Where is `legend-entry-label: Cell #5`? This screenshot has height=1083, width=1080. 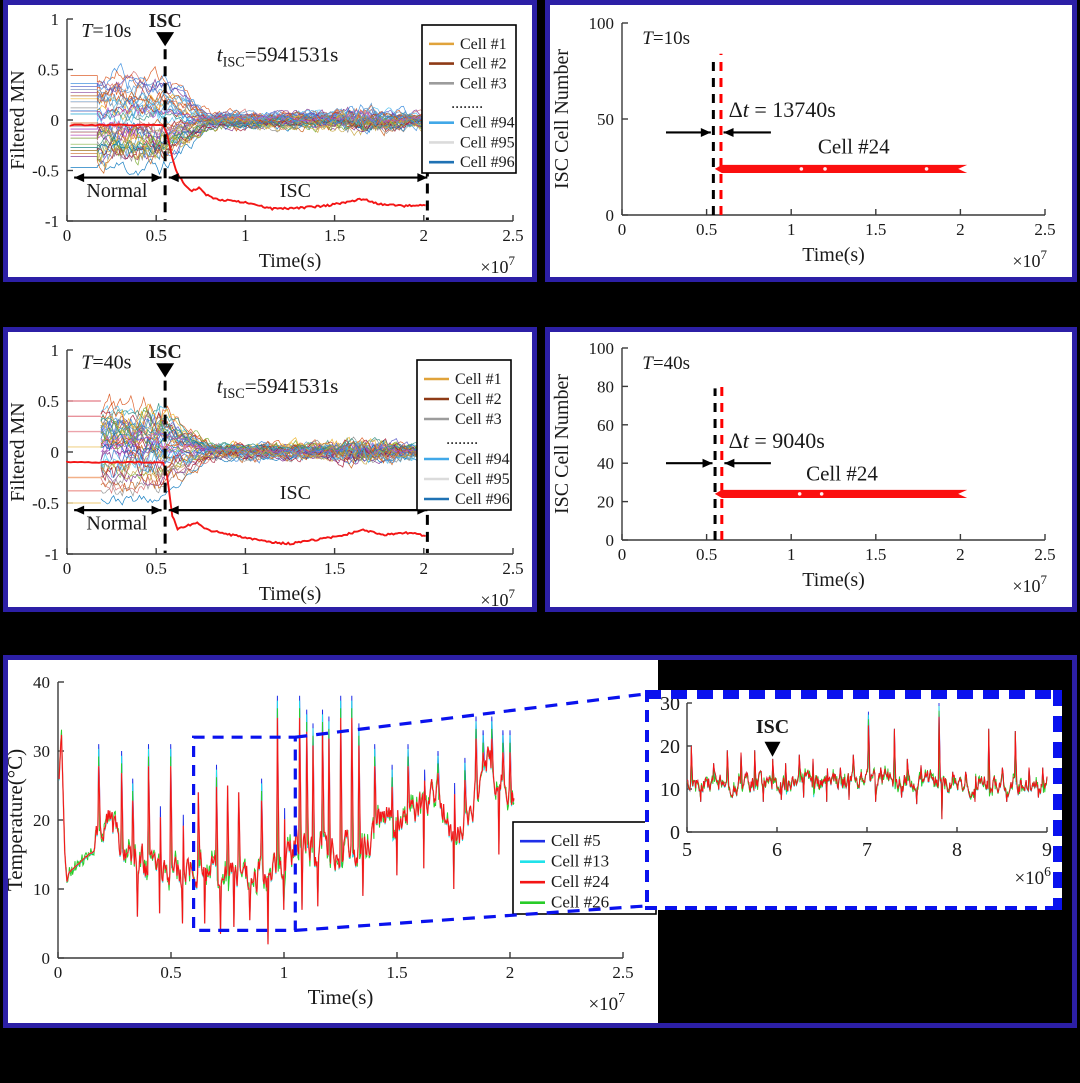 legend-entry-label: Cell #5 is located at coordinates (576, 840).